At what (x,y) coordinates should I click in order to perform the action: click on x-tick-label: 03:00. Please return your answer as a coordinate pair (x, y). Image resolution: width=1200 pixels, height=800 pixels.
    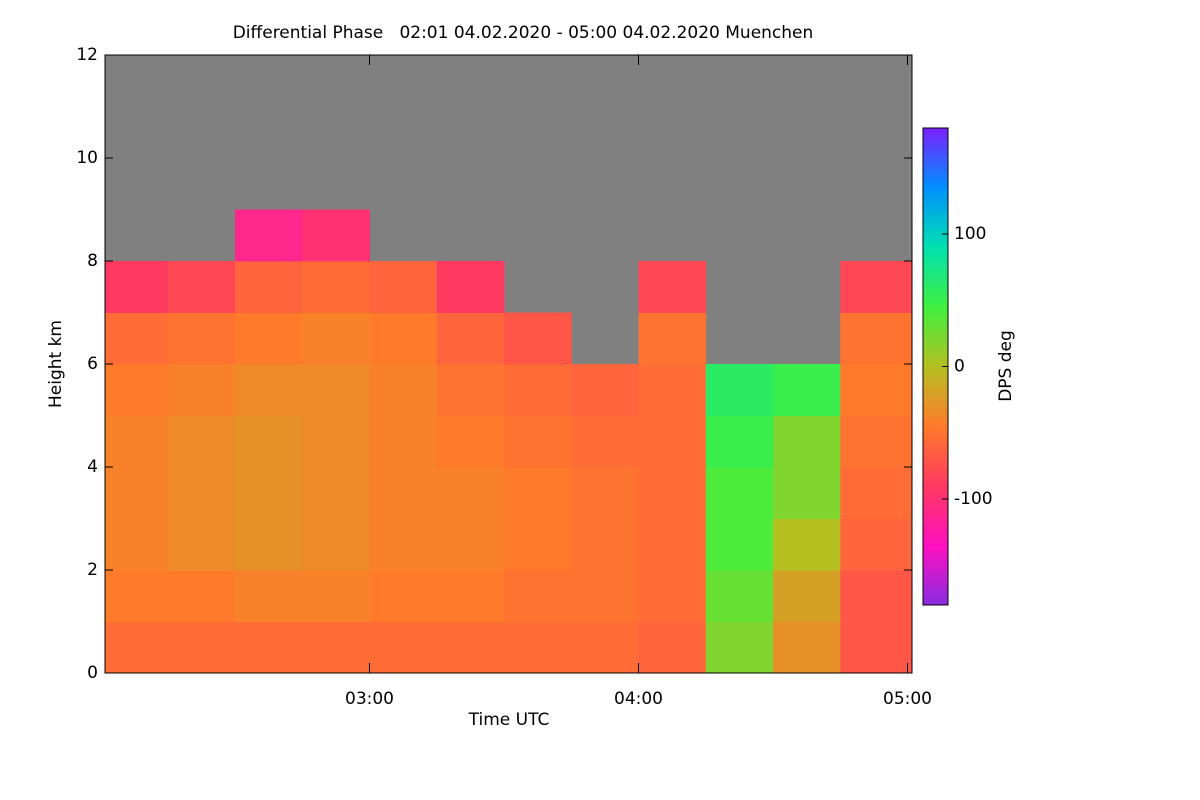
    Looking at the image, I should click on (369, 699).